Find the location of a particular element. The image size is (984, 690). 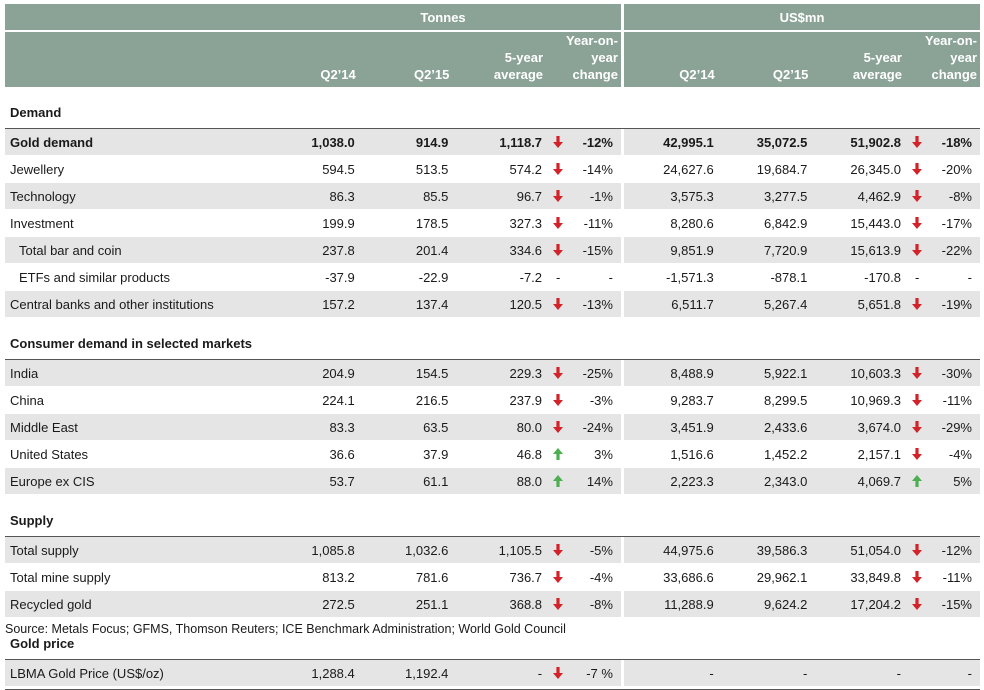

usd-5yr-avg-cell: 4,069.7 is located at coordinates (858, 481).